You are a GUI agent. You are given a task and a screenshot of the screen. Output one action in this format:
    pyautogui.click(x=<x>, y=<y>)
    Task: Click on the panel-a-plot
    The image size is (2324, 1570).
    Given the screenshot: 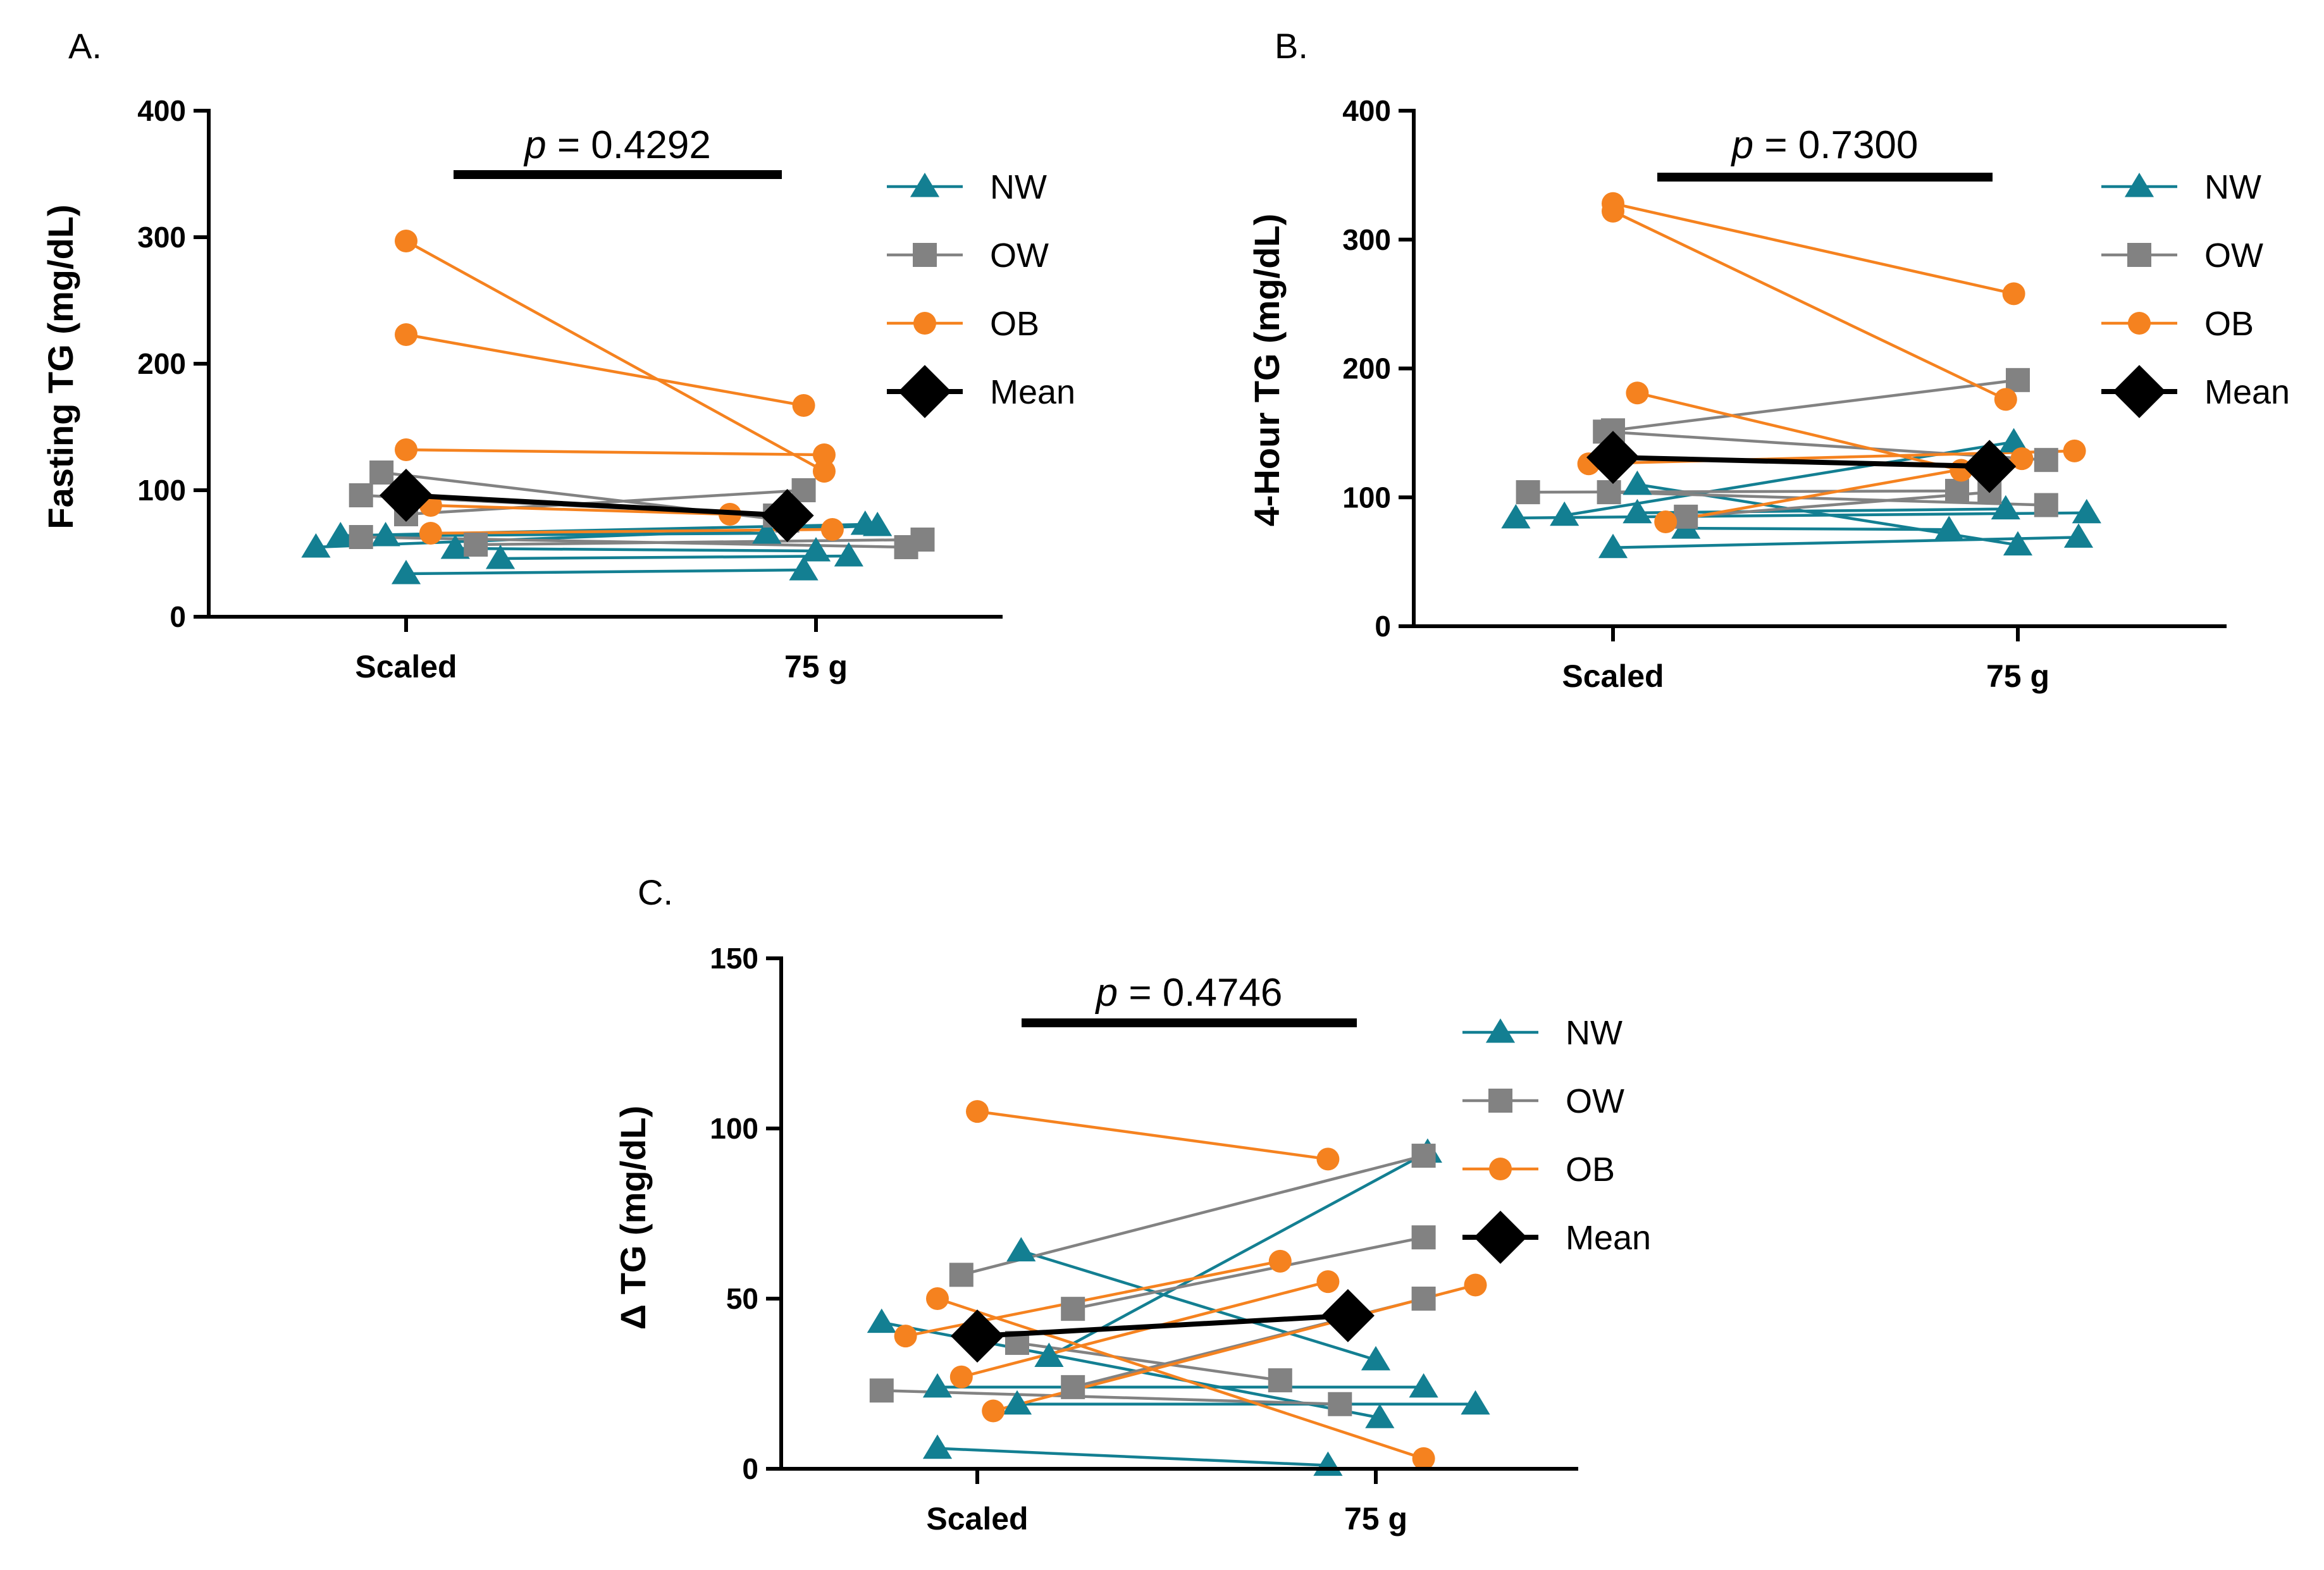 What is the action you would take?
    pyautogui.click(x=618, y=407)
    